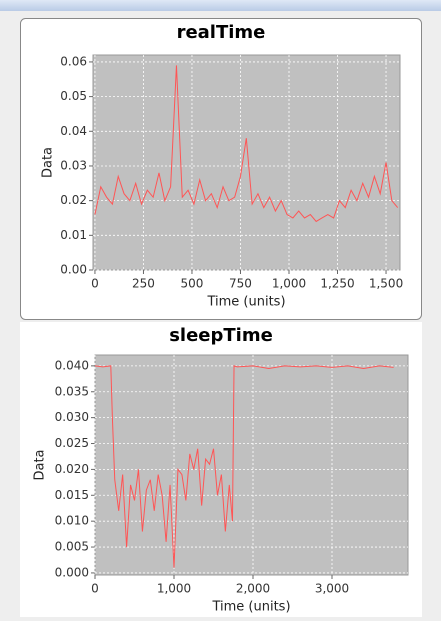 This screenshot has width=441, height=621. Describe the element at coordinates (72, 443) in the screenshot. I see `y-tick-label: 0.025` at that location.